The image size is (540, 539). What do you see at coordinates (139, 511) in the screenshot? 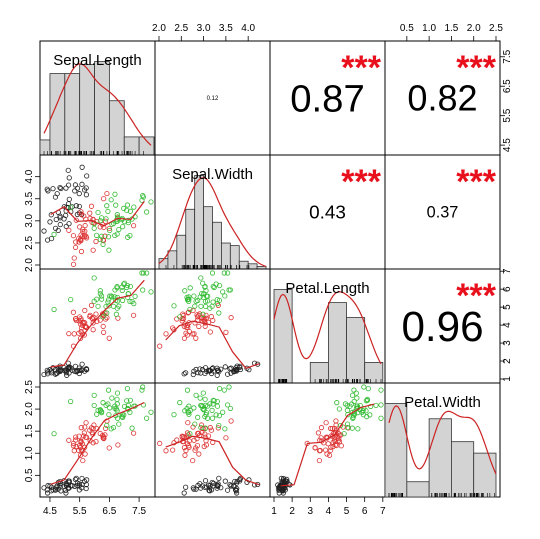
I see `axis-tick-label-bottom-0-3: 7.5` at bounding box center [139, 511].